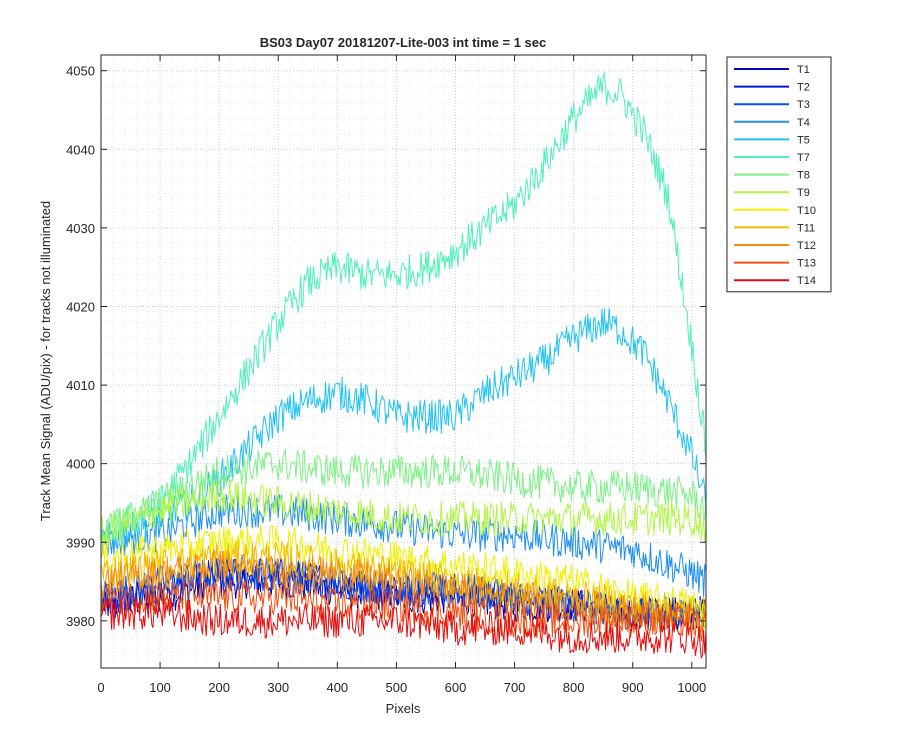 The width and height of the screenshot is (900, 750). I want to click on legend-label: T5, so click(803, 140).